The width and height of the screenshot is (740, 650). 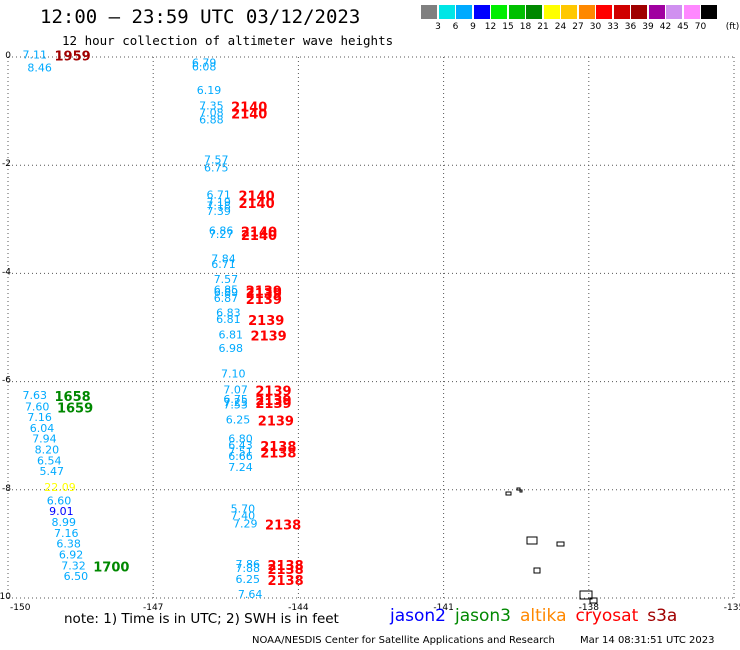 I want to click on wave-height-label: 7.57, so click(x=216, y=160).